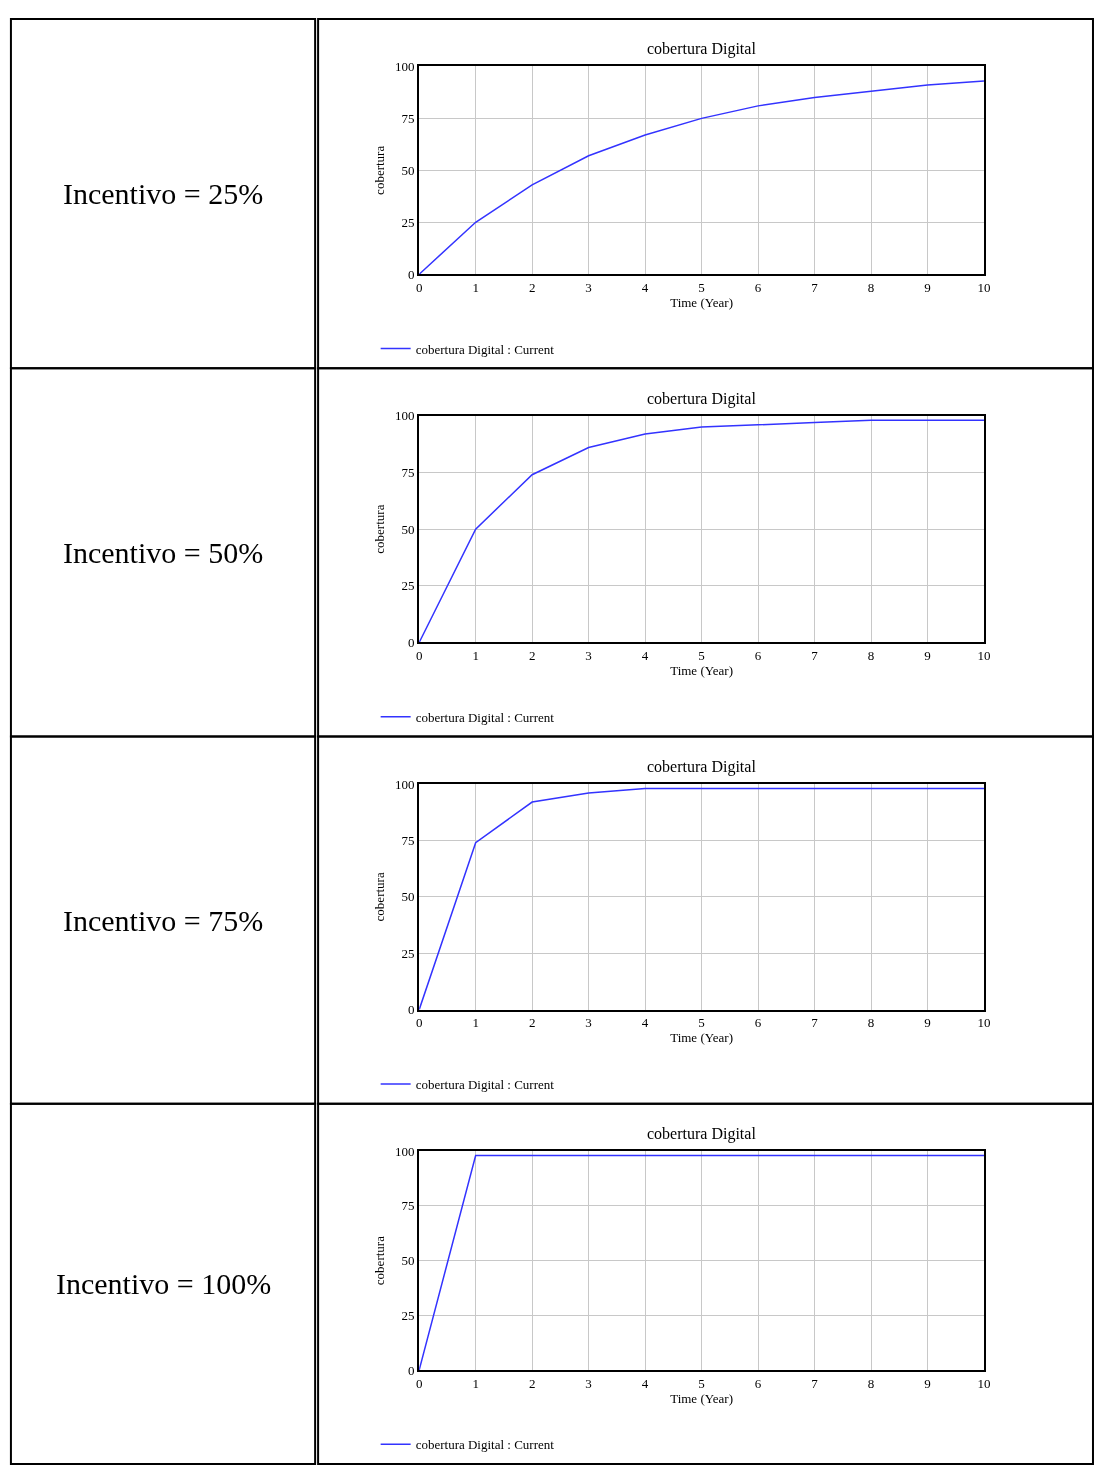 This screenshot has height=1472, width=1098. I want to click on text: Incentivo = 75%, so click(163, 920).